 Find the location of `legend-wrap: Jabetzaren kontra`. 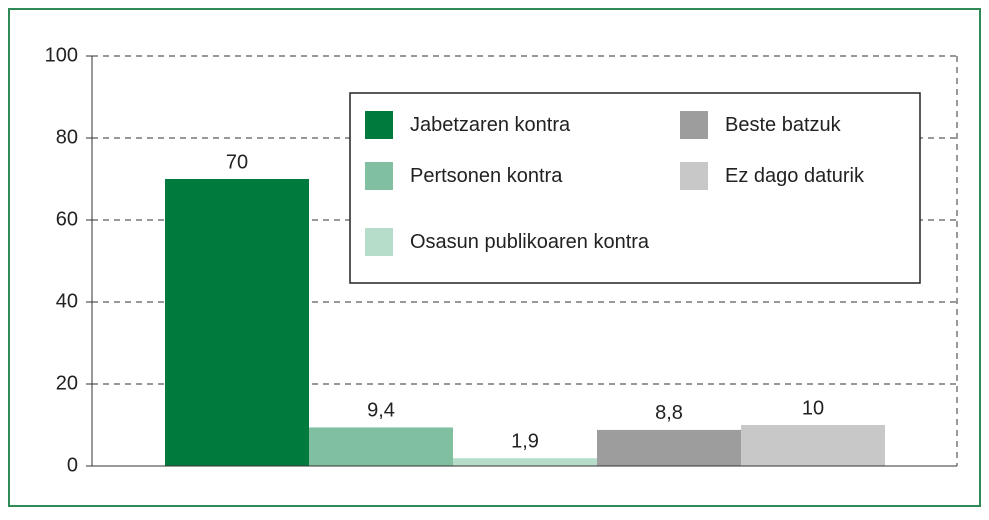

legend-wrap: Jabetzaren kontra is located at coordinates (525, 125).